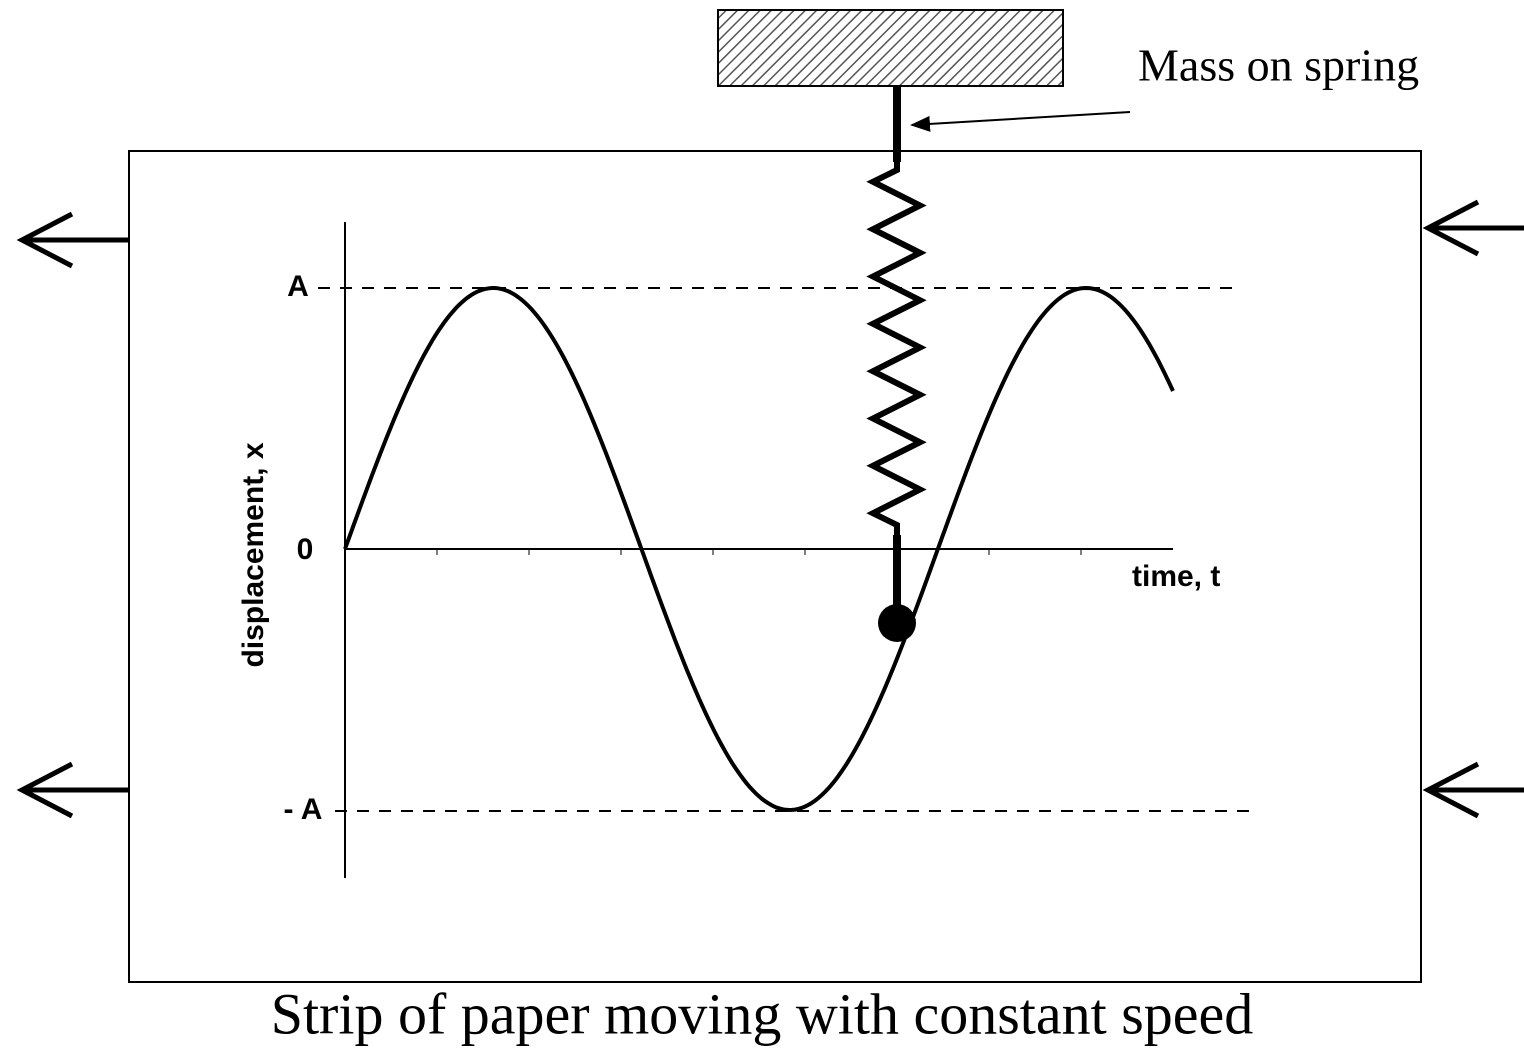  What do you see at coordinates (298, 286) in the screenshot?
I see `amplitude-label: A` at bounding box center [298, 286].